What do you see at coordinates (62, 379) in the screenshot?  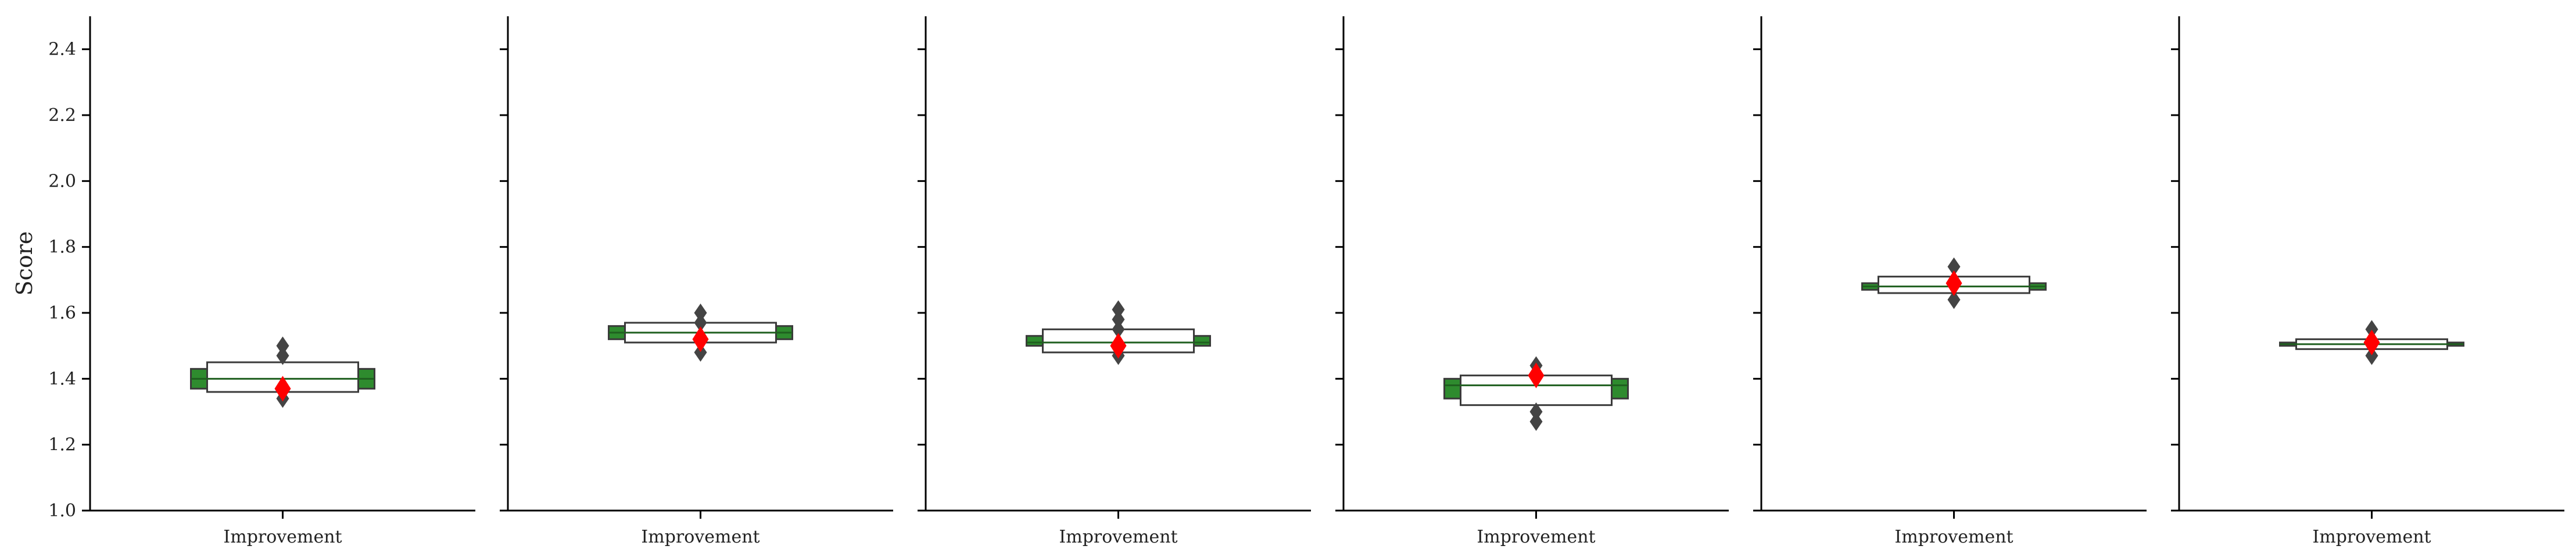 I see `y-tick-label: 1.4` at bounding box center [62, 379].